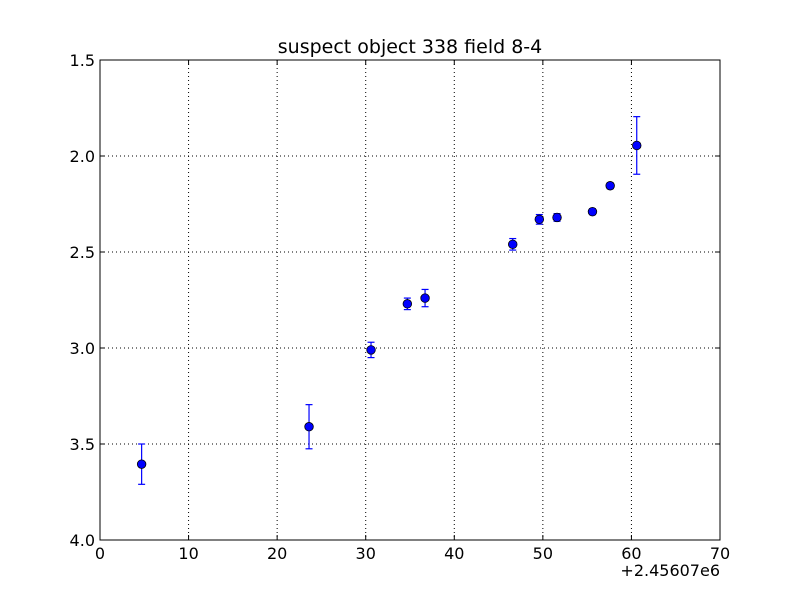 The width and height of the screenshot is (800, 600). What do you see at coordinates (82, 540) in the screenshot?
I see `y-tick-label: 4.0` at bounding box center [82, 540].